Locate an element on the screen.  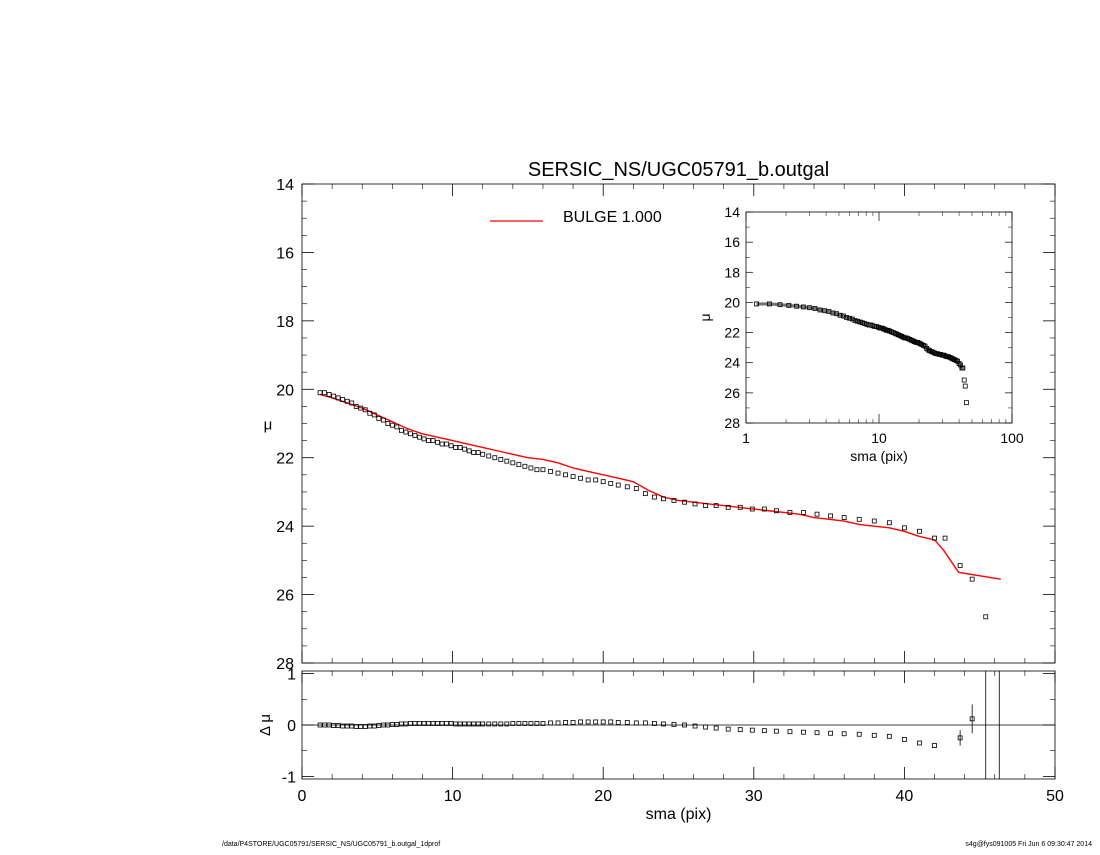
inset-y-tick-label: 24 is located at coordinates (732, 363).